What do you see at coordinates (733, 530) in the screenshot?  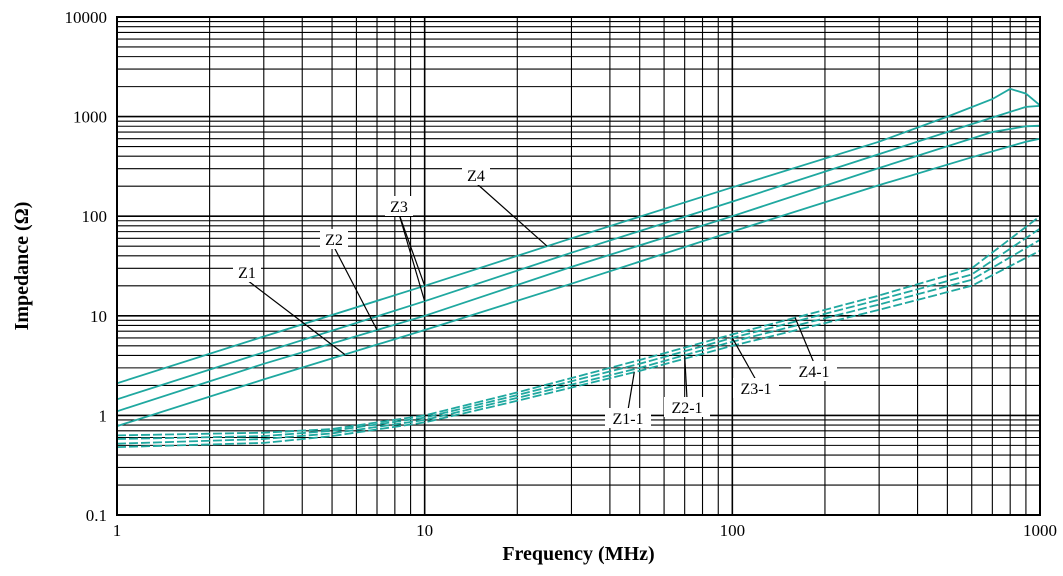 I see `x-tick-label: 100` at bounding box center [733, 530].